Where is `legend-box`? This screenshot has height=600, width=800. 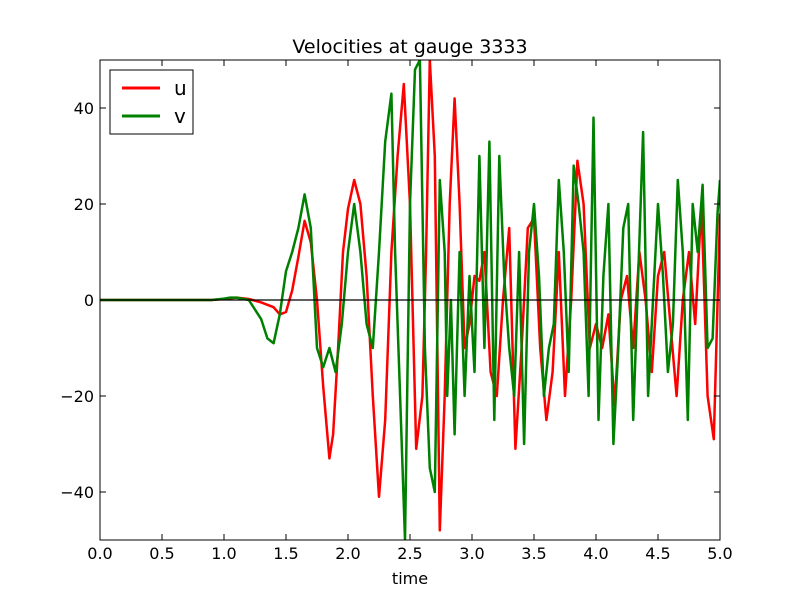
legend-box is located at coordinates (151, 102).